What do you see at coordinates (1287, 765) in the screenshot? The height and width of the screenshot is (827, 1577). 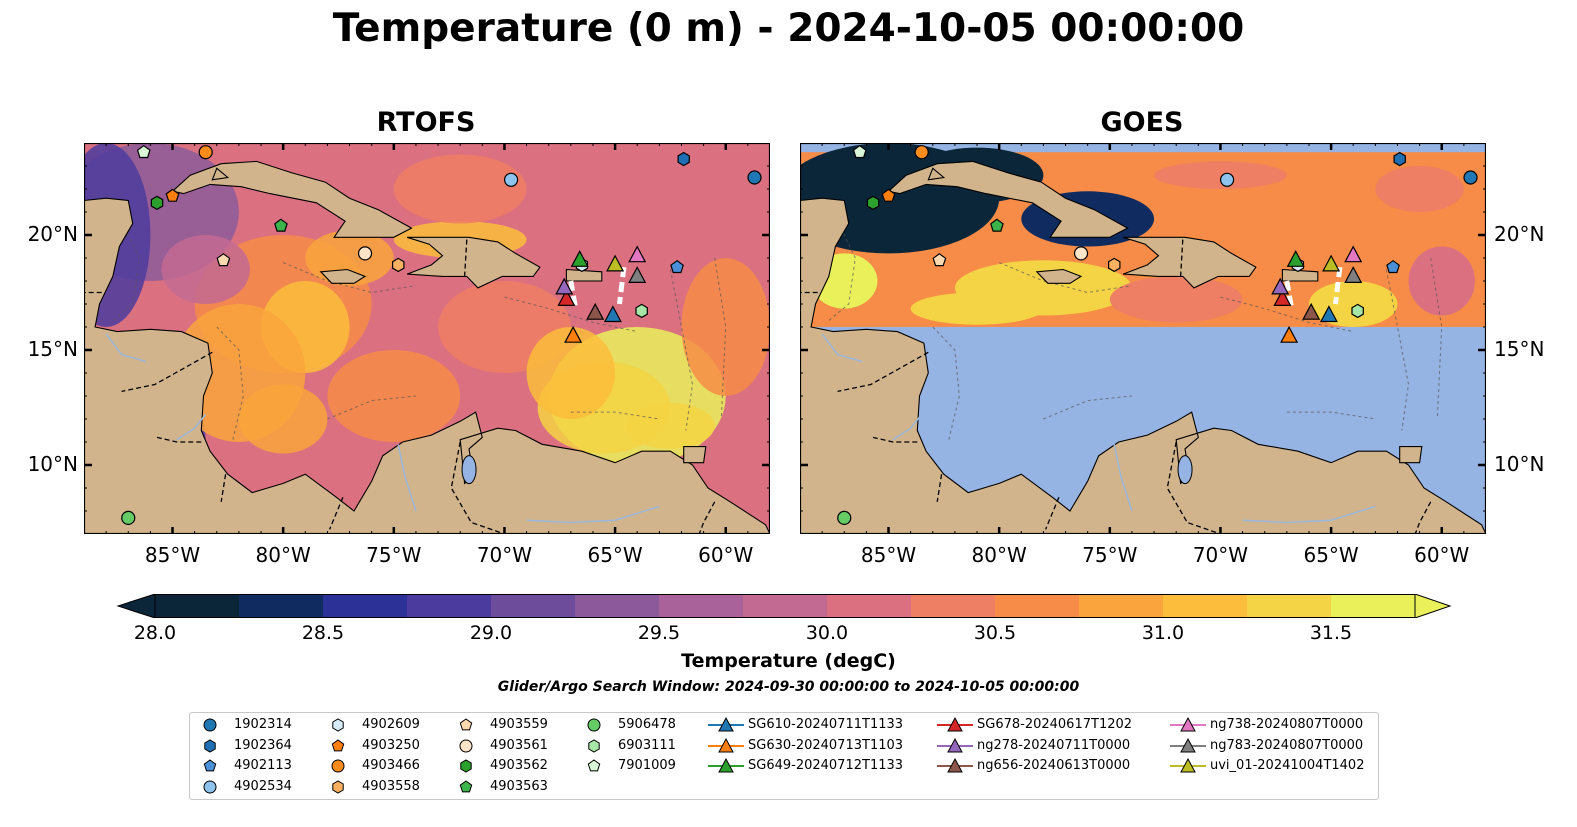 I see `legend-label: uvi_01-20241004T1402` at bounding box center [1287, 765].